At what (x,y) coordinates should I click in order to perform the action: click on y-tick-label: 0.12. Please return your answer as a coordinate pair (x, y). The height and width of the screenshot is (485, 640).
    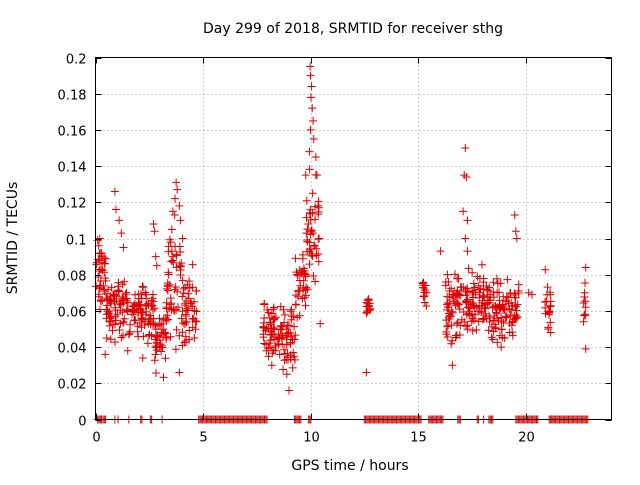
    Looking at the image, I should click on (72, 204).